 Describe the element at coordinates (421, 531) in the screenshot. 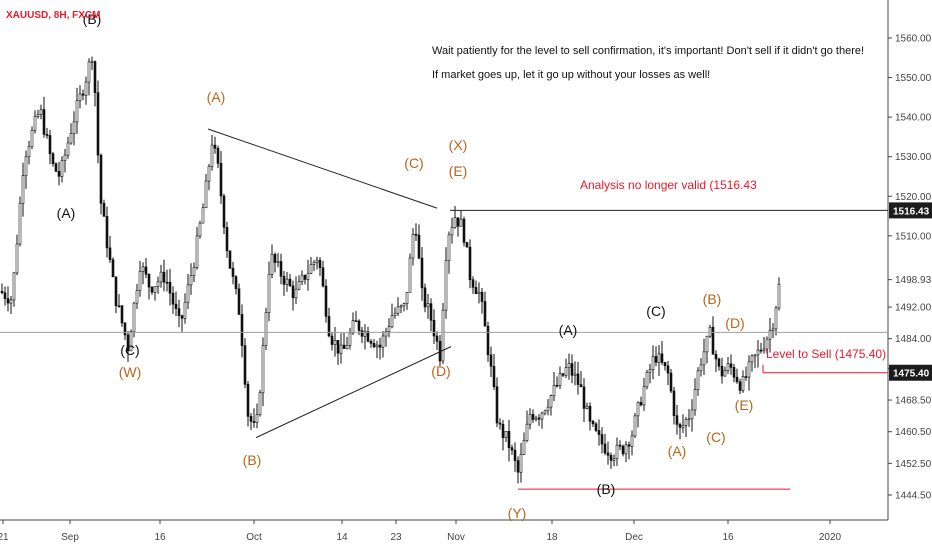

I see `time-axis: 21 Sep 16 Oct 14 23 Nov 18 Dec 16 2020` at that location.